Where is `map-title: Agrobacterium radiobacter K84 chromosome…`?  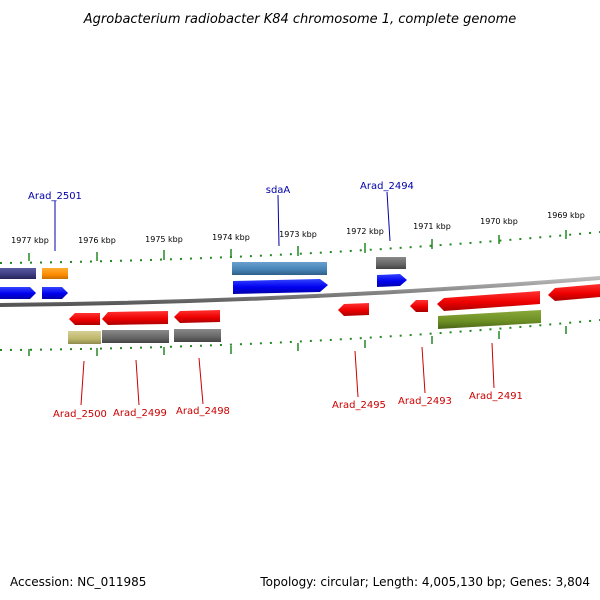
map-title: Agrobacterium radiobacter K84 chromosome… is located at coordinates (299, 19).